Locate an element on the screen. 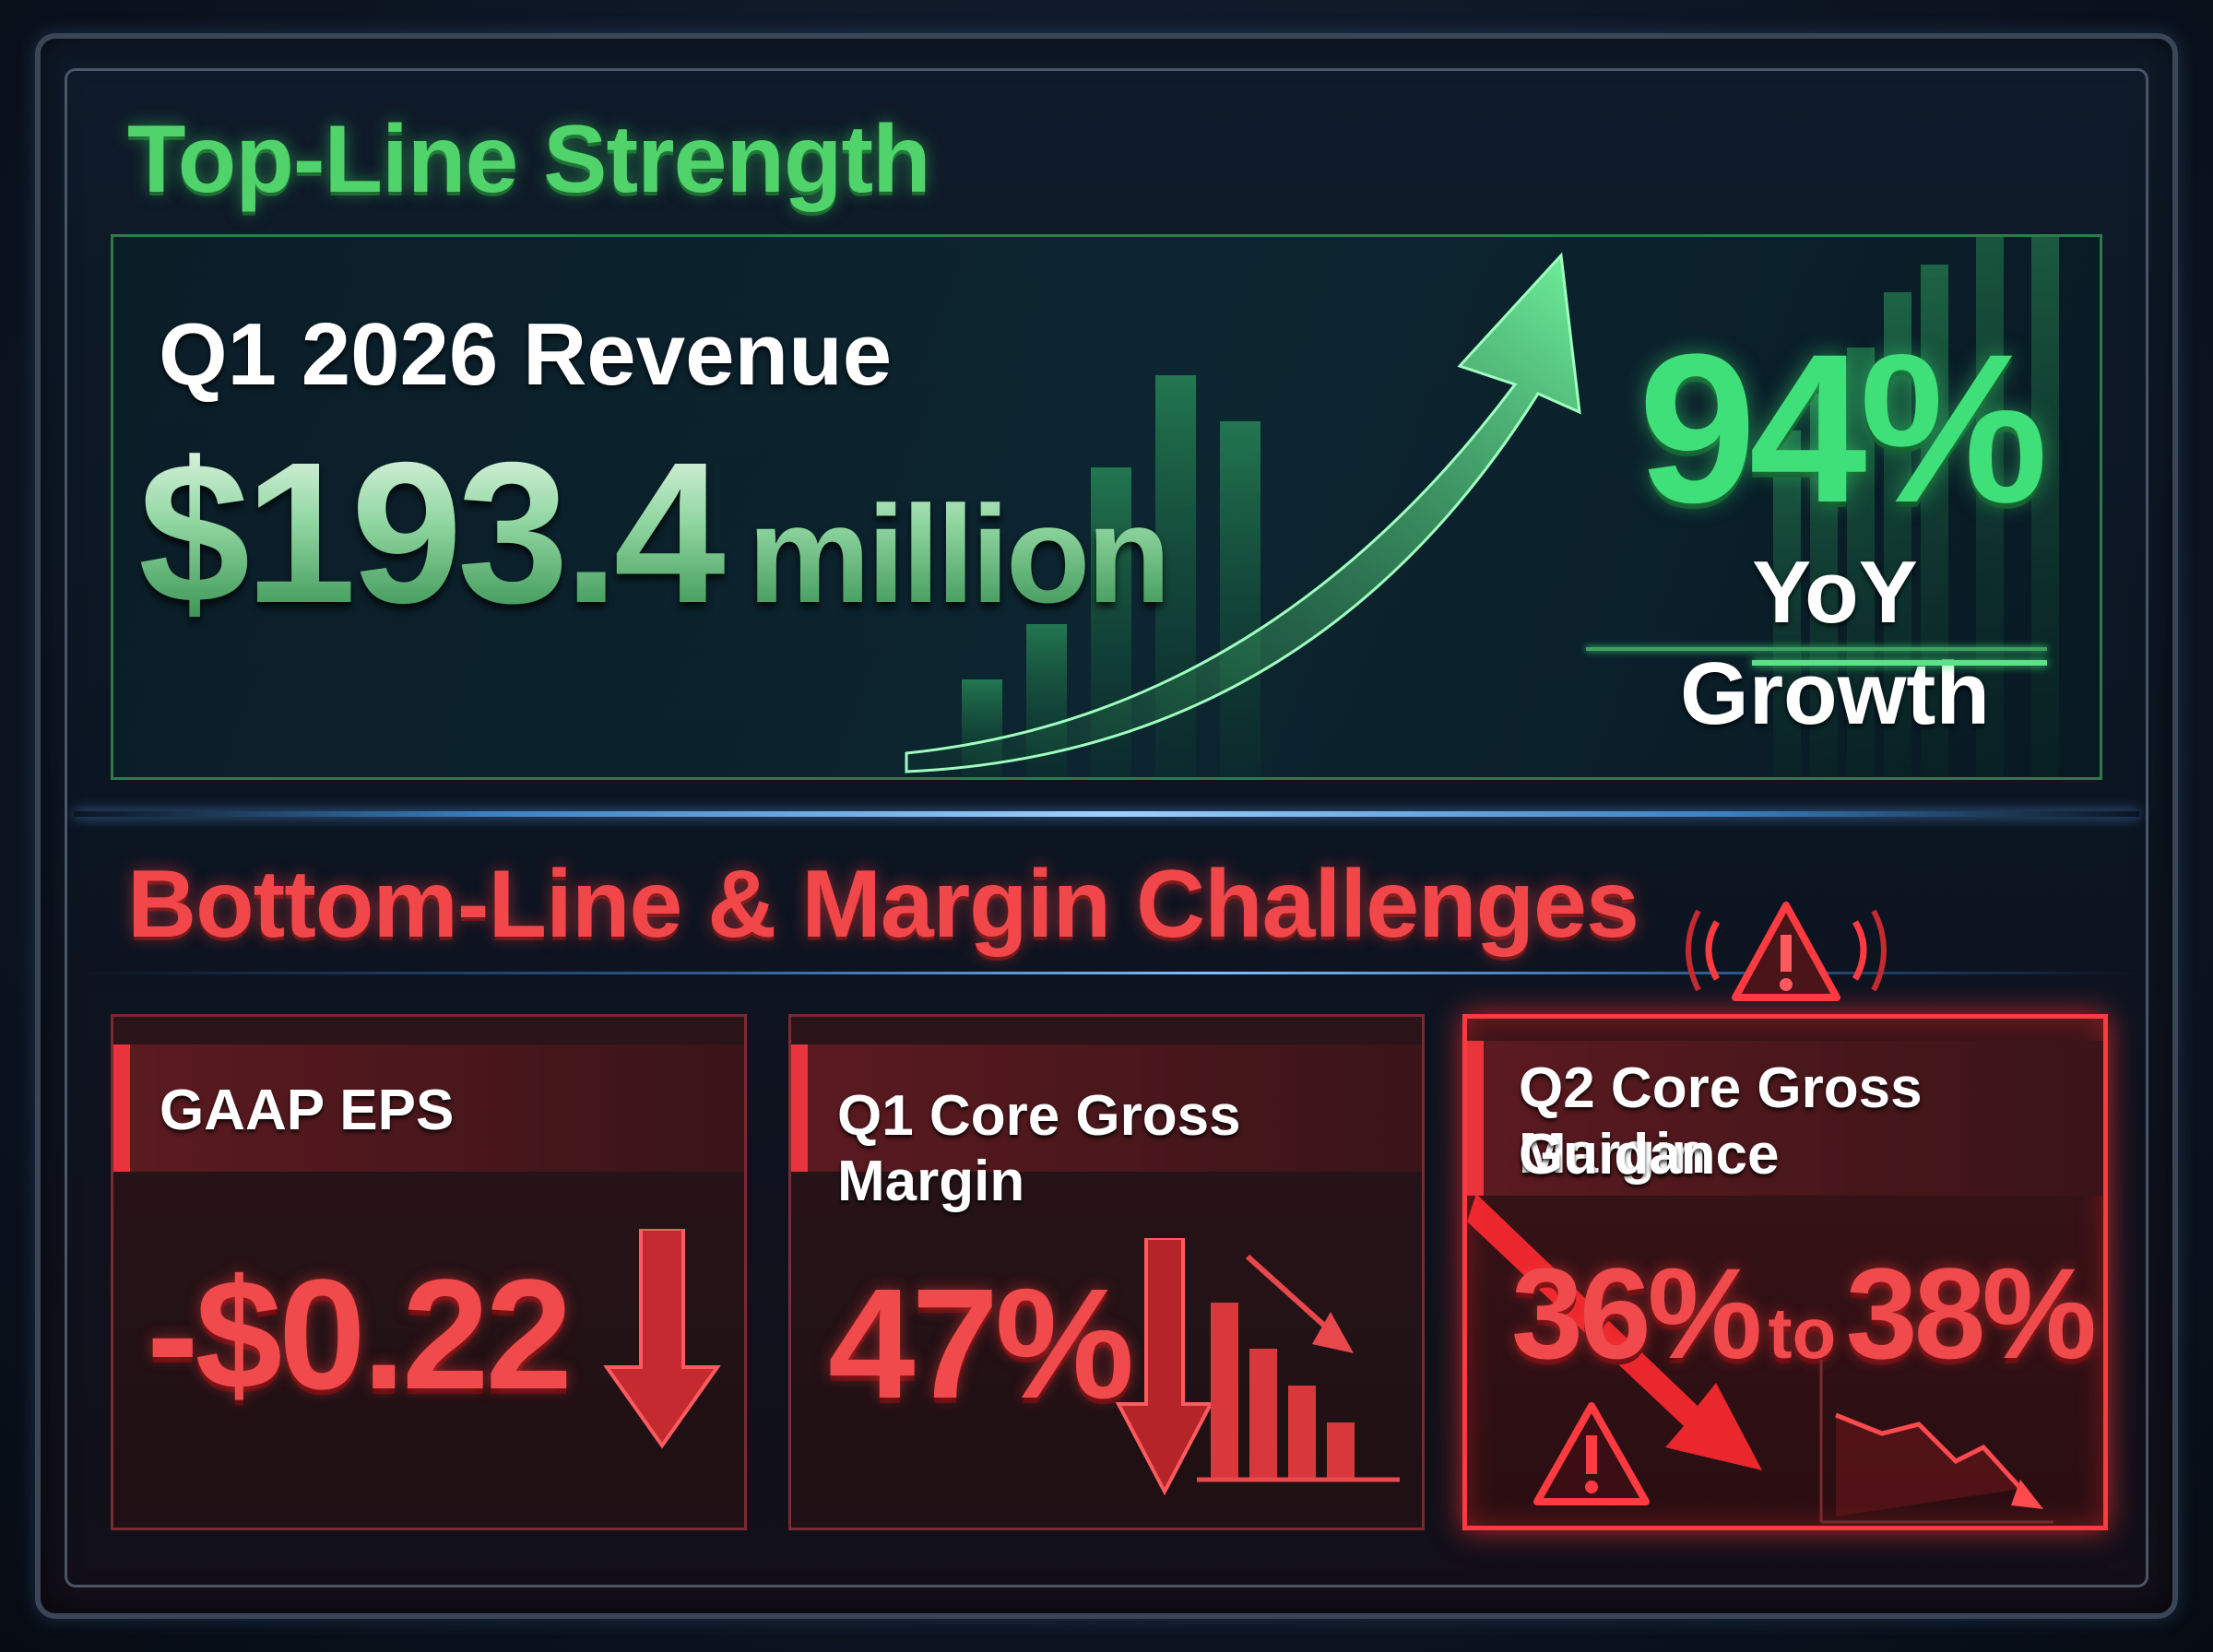 This screenshot has width=2213, height=1652. alarm-warning-icon is located at coordinates (1786, 951).